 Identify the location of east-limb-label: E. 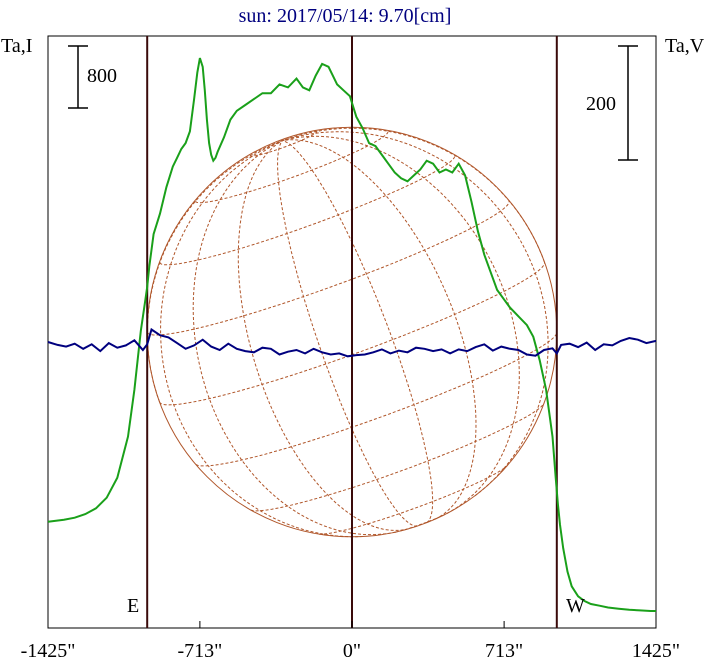
(133, 606).